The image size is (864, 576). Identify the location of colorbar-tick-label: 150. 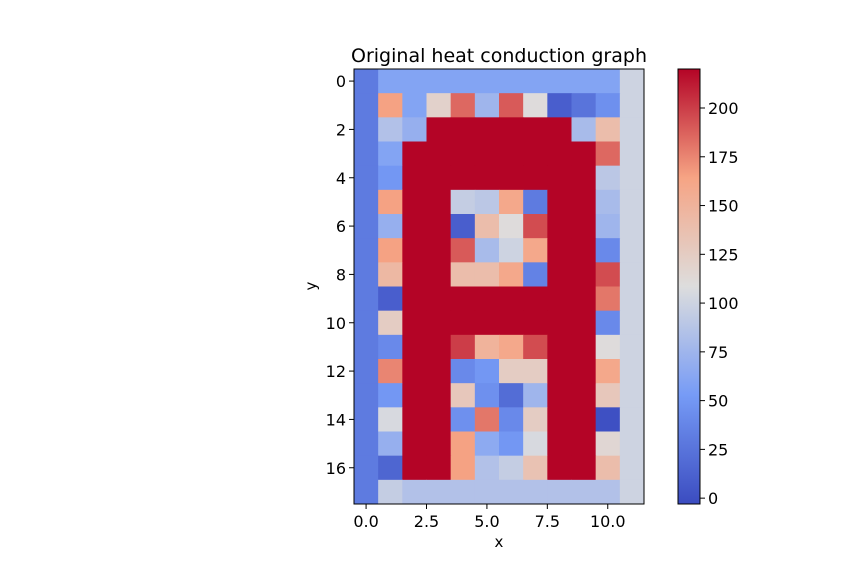
(723, 206).